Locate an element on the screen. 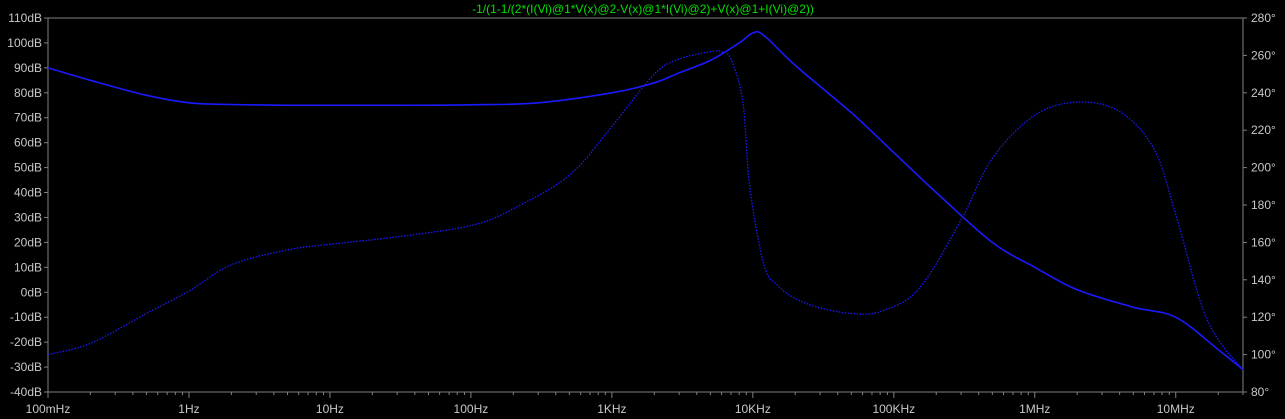  y-left-tick-label: 20dB is located at coordinates (28, 242).